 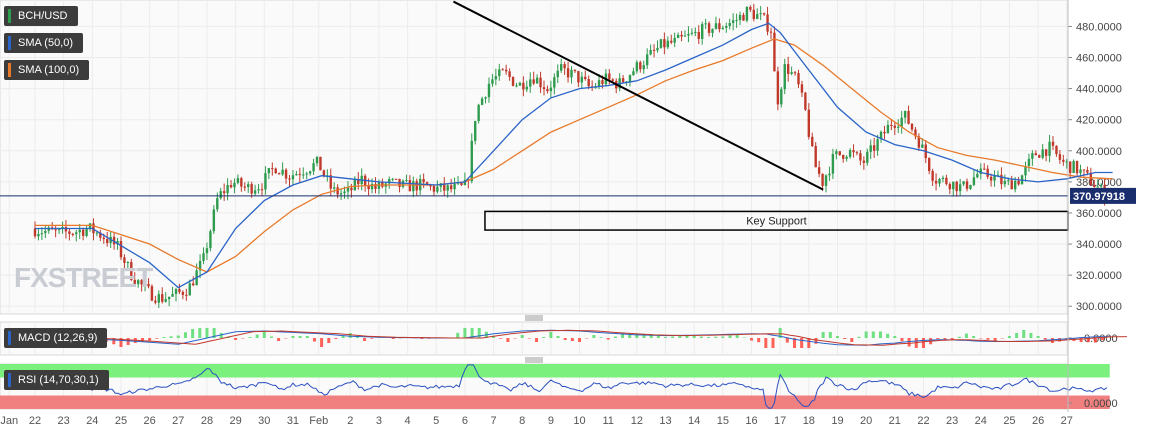 What do you see at coordinates (1099, 59) in the screenshot?
I see `y-tick-label: 460.0000` at bounding box center [1099, 59].